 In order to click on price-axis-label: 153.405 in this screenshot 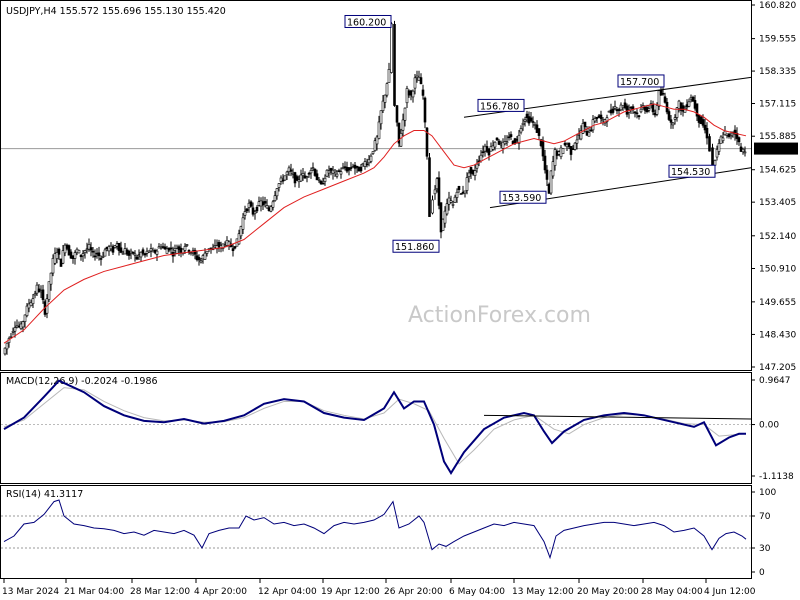, I will do `click(777, 203)`.